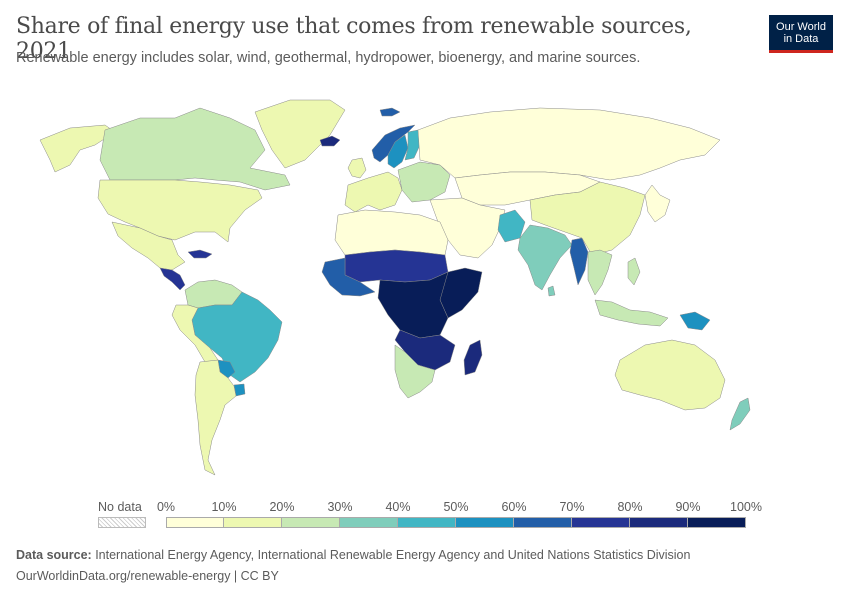  What do you see at coordinates (373, 192) in the screenshot?
I see `region-western-europe` at bounding box center [373, 192].